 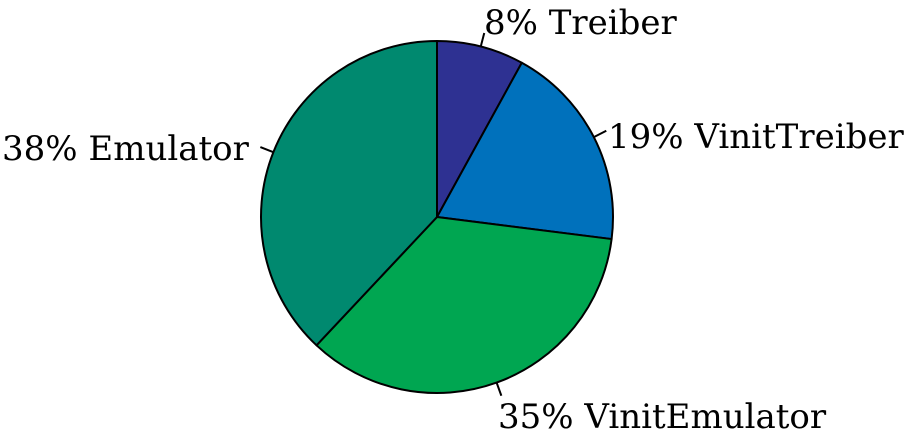 I want to click on pie-slice-treiber, so click(x=479, y=129).